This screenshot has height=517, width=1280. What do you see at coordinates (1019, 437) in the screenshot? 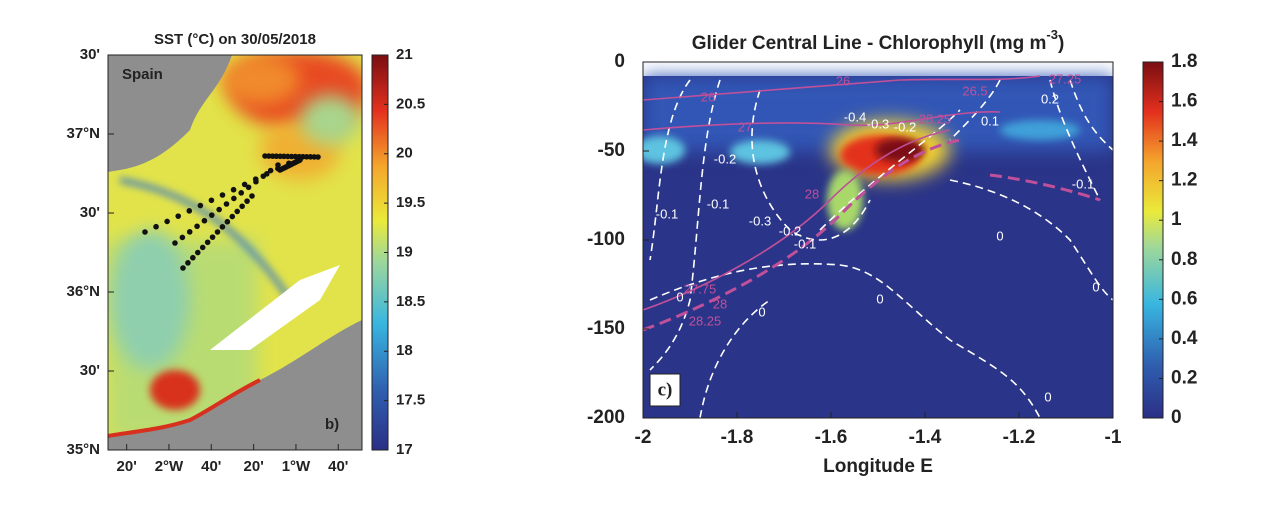
I see `x-tick-label: -1.2` at bounding box center [1019, 437].